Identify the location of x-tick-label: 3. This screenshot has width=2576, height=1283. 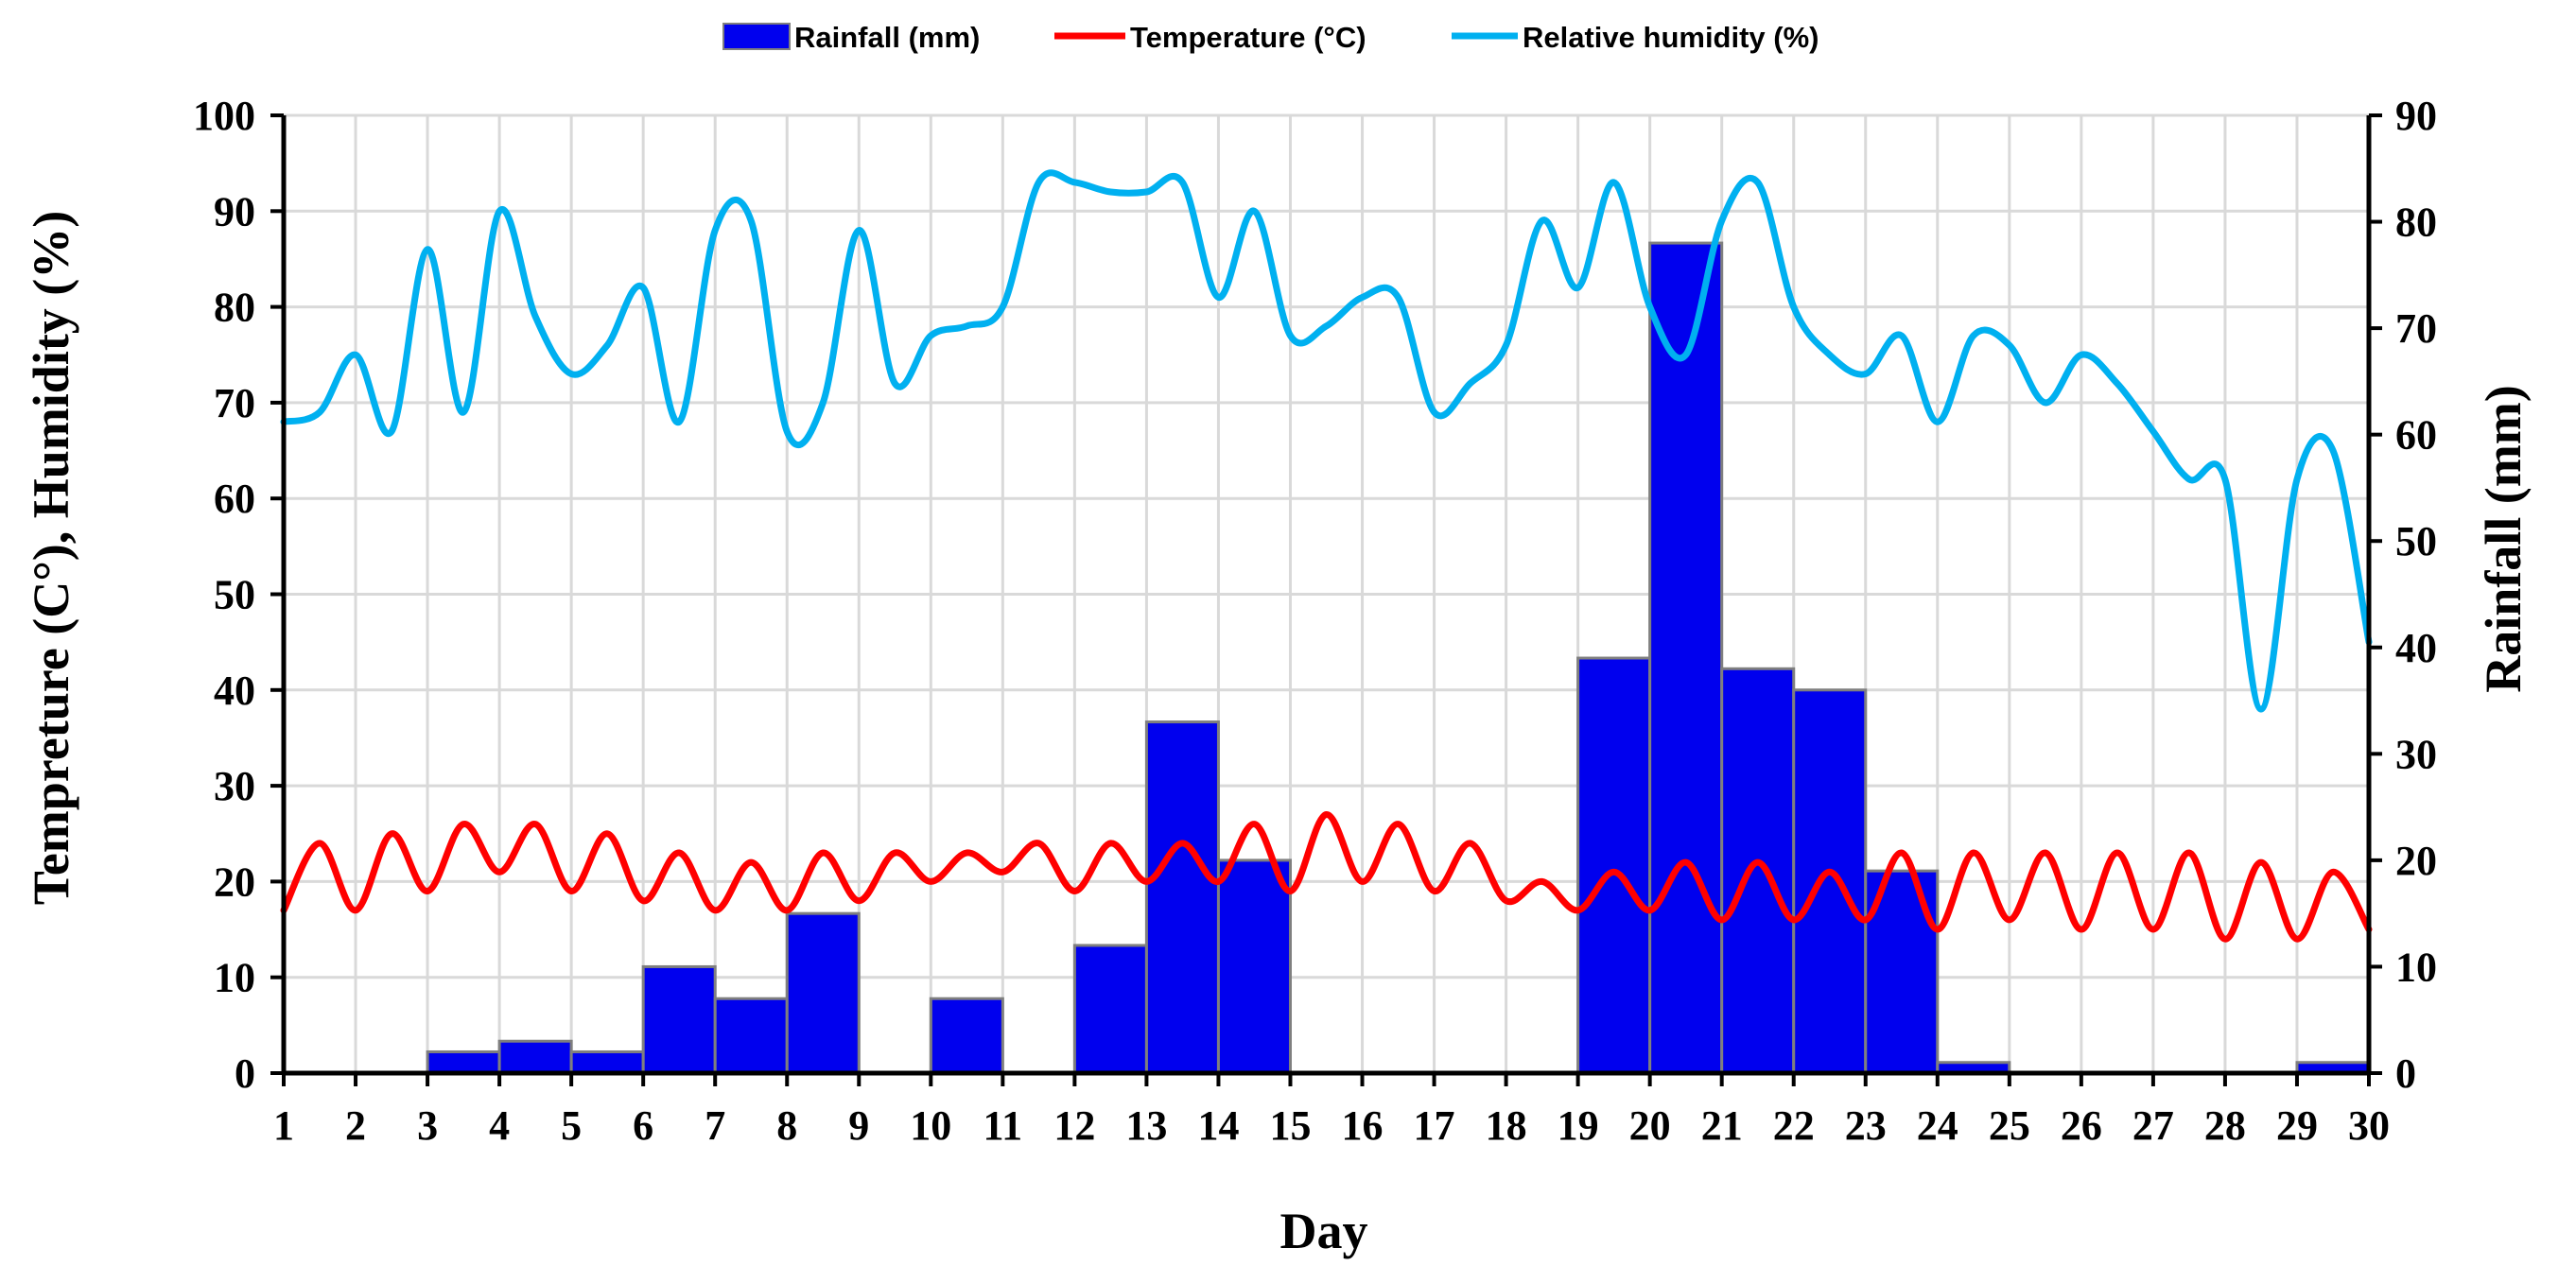
(427, 1125).